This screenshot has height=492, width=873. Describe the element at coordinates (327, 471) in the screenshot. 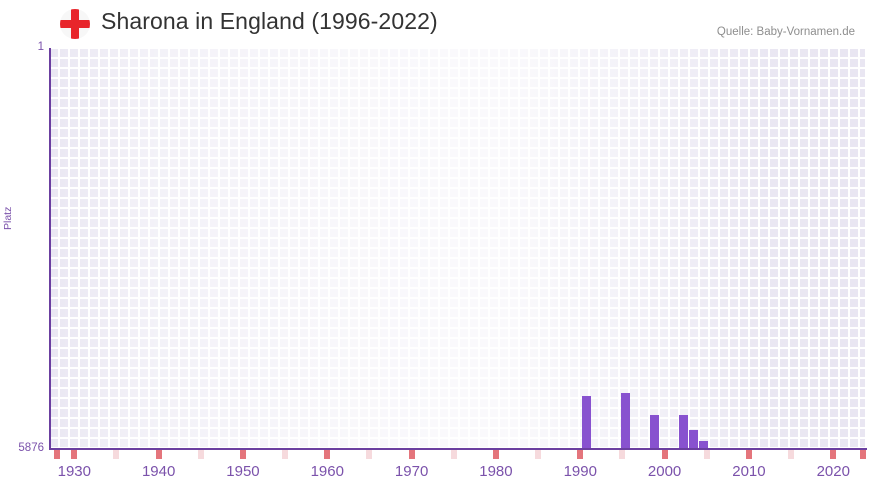

I see `x-axis-tick-label: 1960` at that location.